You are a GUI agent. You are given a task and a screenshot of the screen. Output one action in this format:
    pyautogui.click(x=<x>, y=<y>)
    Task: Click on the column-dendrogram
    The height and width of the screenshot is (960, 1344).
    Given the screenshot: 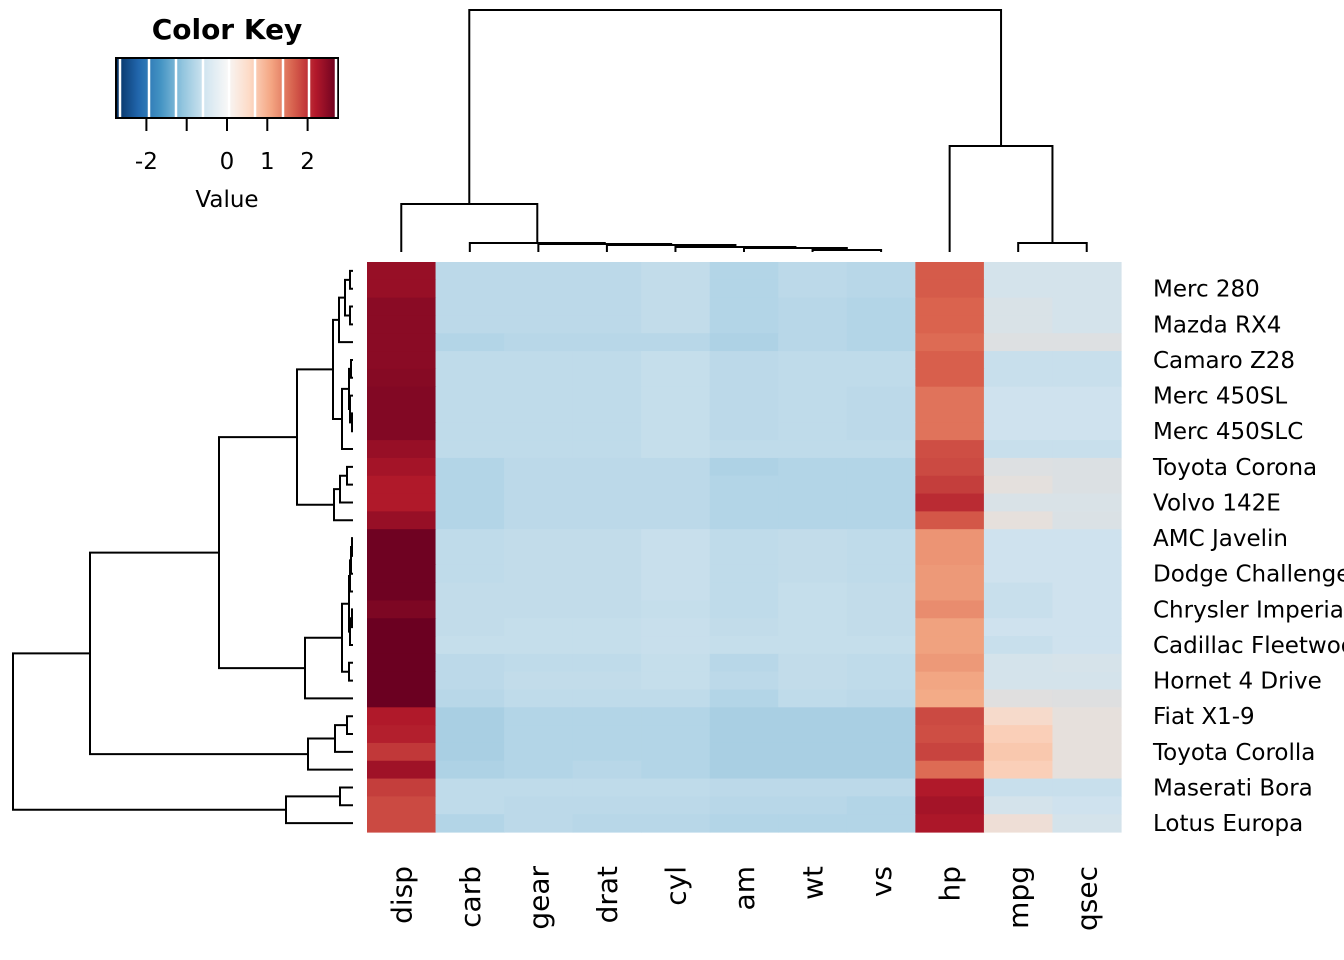 What is the action you would take?
    pyautogui.click(x=744, y=130)
    